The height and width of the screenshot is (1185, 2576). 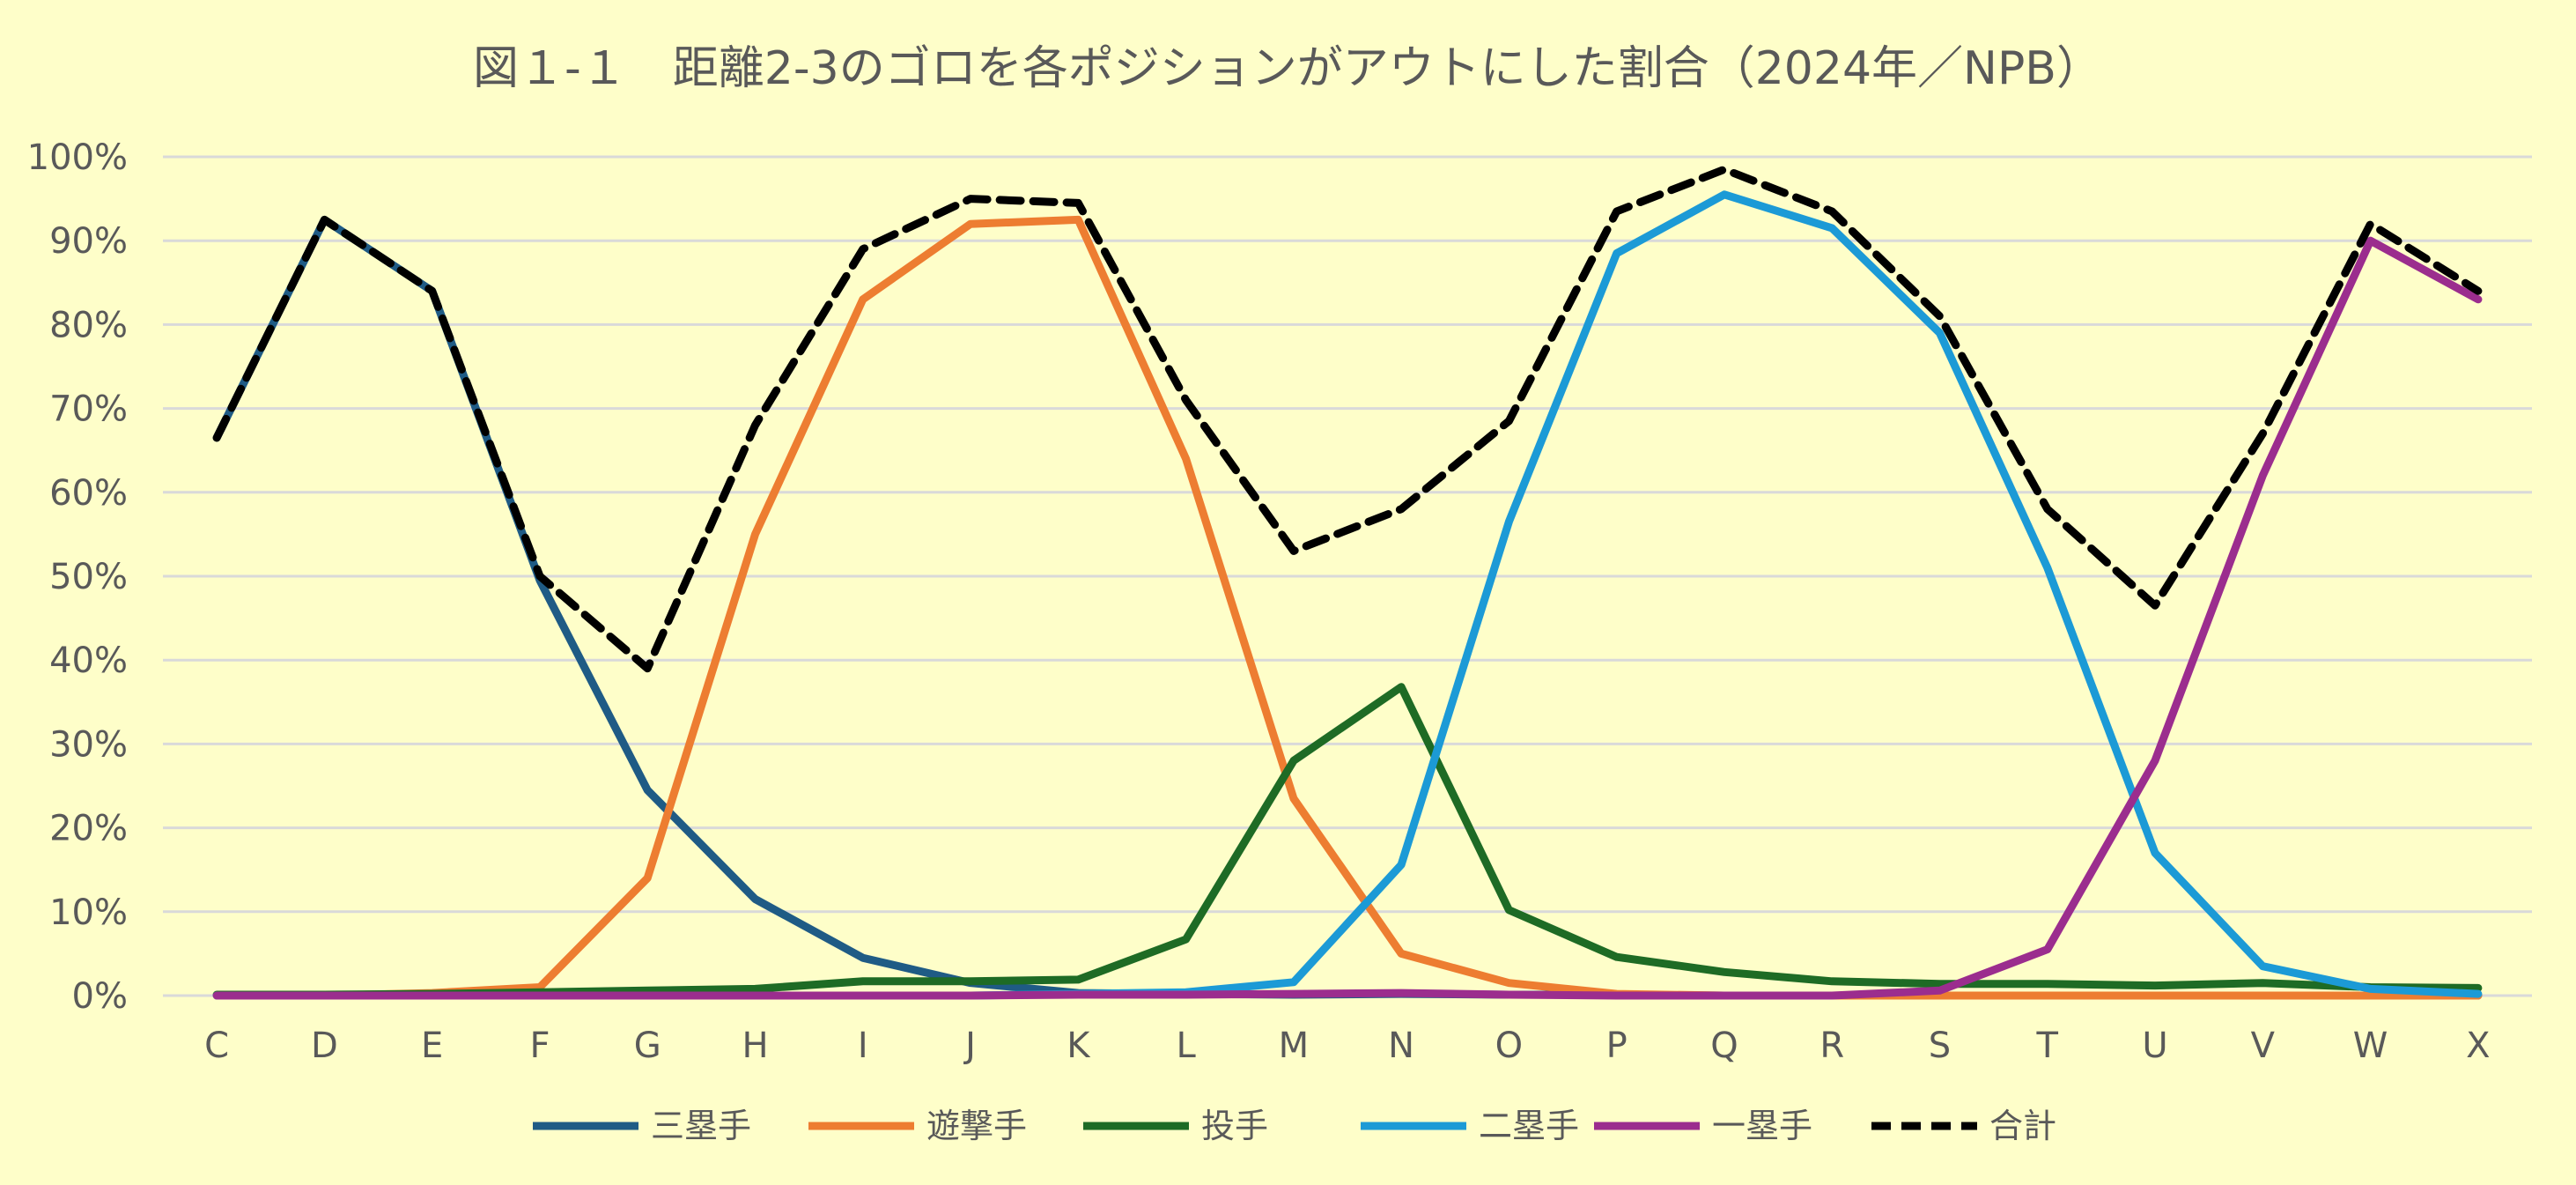 I want to click on x-tick-label: G, so click(x=647, y=1046).